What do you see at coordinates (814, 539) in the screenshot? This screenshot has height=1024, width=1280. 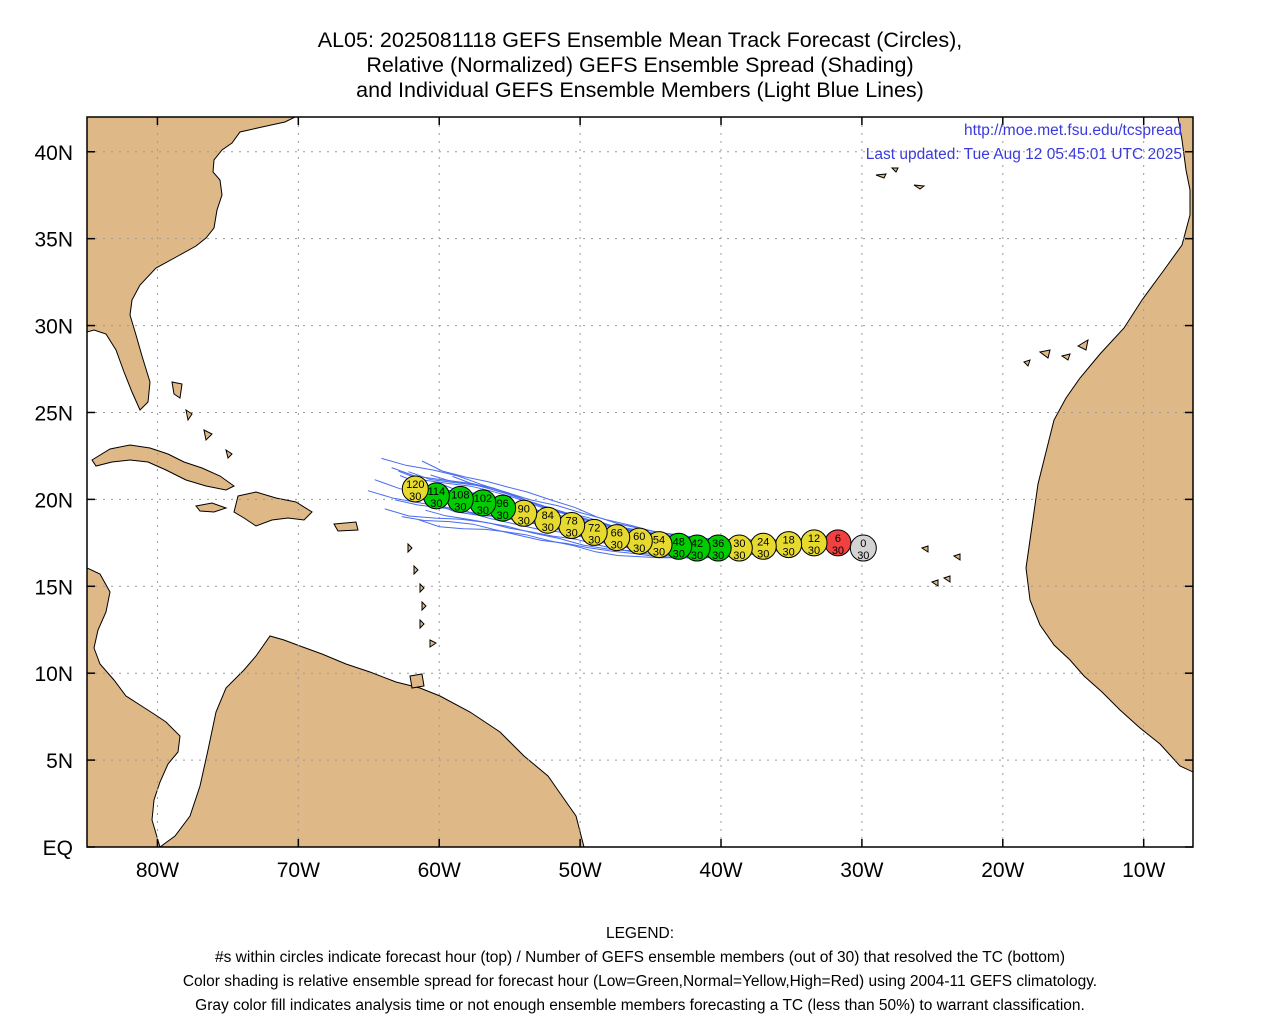 I see `forecast-hour: 12` at bounding box center [814, 539].